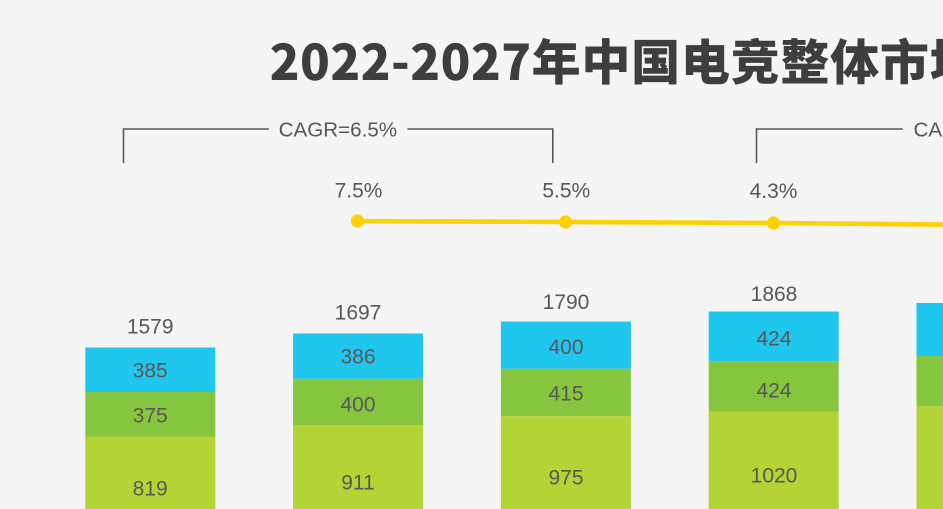  Describe the element at coordinates (359, 191) in the screenshot. I see `svg-text: 7.5%` at that location.